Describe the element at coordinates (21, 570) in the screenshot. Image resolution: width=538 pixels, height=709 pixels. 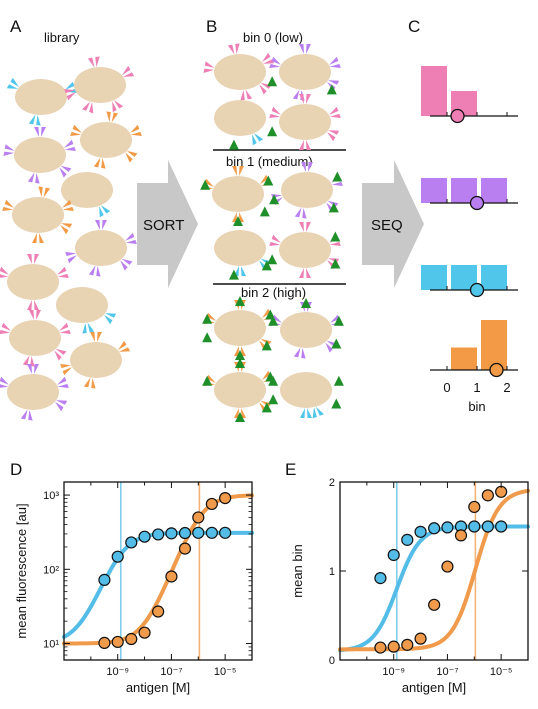
I see `y-axis-label: mean fluorescence [au]` at that location.